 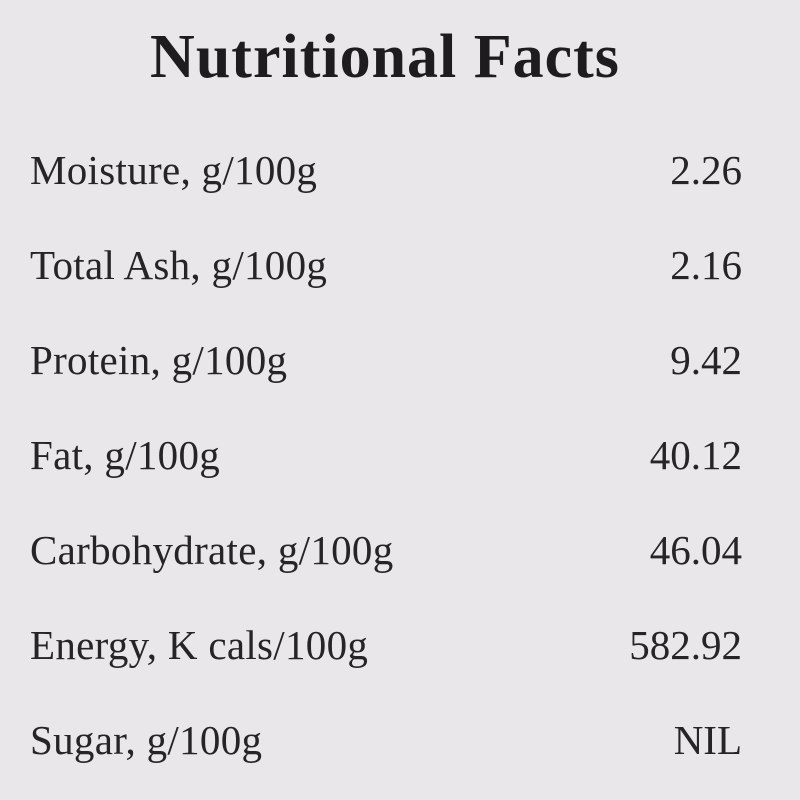 I want to click on row-value: NIL, so click(x=707, y=740).